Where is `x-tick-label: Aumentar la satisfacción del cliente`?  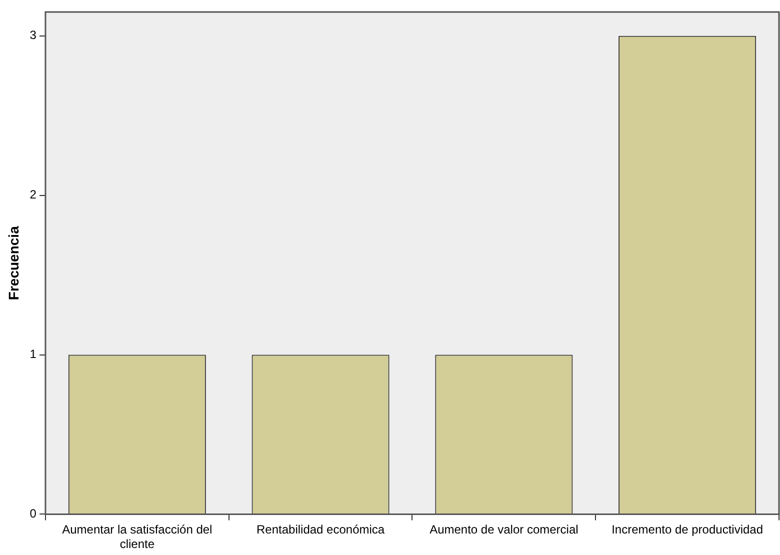 x-tick-label: Aumentar la satisfacción del cliente is located at coordinates (137, 537).